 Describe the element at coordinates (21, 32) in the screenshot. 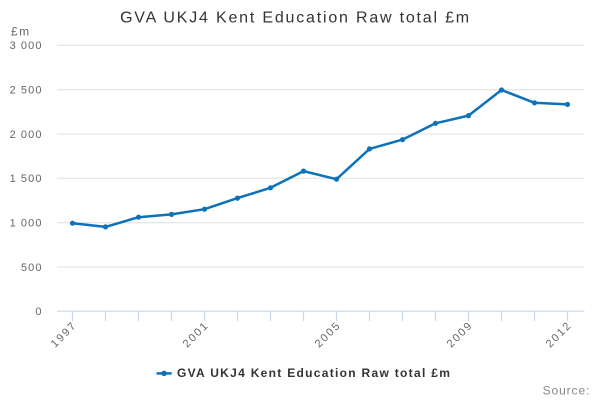

I see `svg-text: £m` at that location.